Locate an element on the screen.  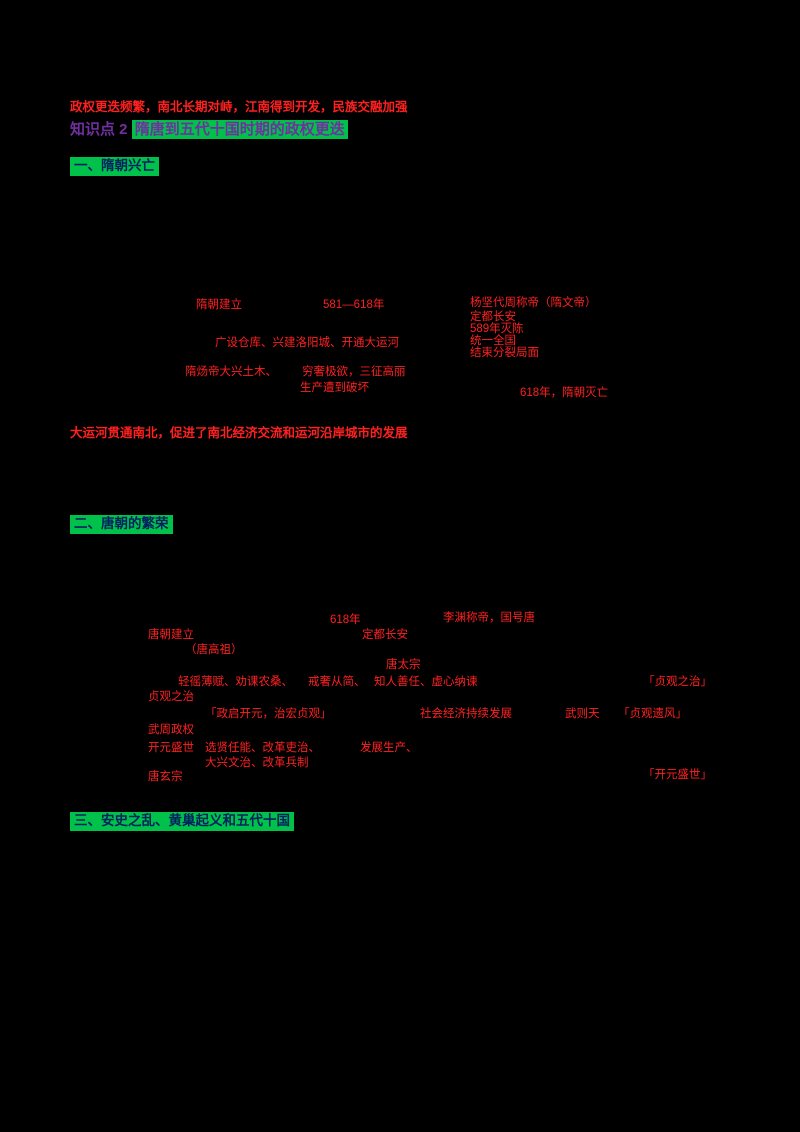
d2-node-zhenguan-legacy: 「贞观遗风」 is located at coordinates (652, 714).